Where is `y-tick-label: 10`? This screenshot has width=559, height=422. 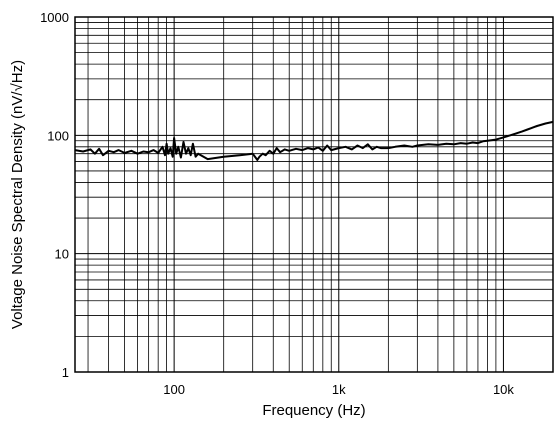
y-tick-label: 10 is located at coordinates (62, 254).